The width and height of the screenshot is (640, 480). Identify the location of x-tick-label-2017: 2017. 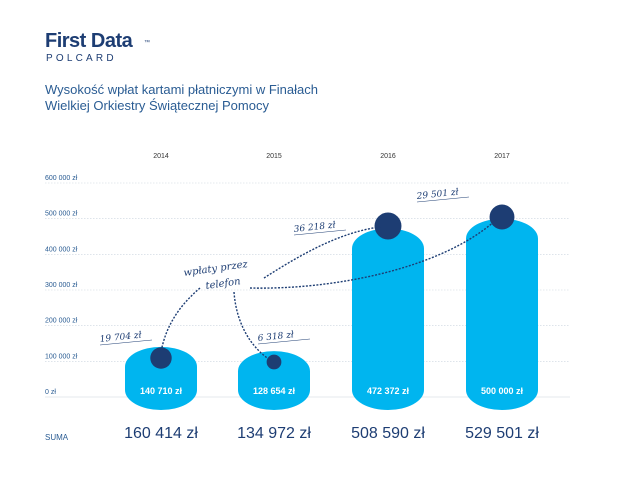
(502, 156).